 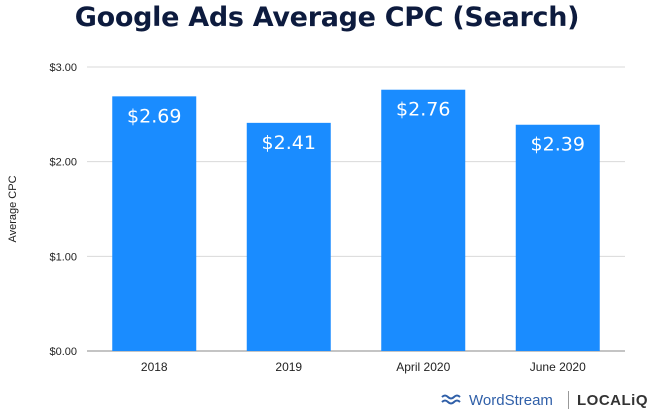 What do you see at coordinates (356, 127) in the screenshot?
I see `data-labels: $2.69 $2.41 $2.76 $2.39` at bounding box center [356, 127].